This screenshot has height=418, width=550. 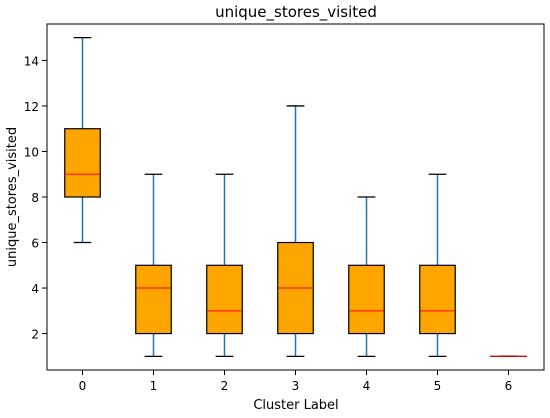 What do you see at coordinates (31, 61) in the screenshot?
I see `y-tick-label: 14` at bounding box center [31, 61].